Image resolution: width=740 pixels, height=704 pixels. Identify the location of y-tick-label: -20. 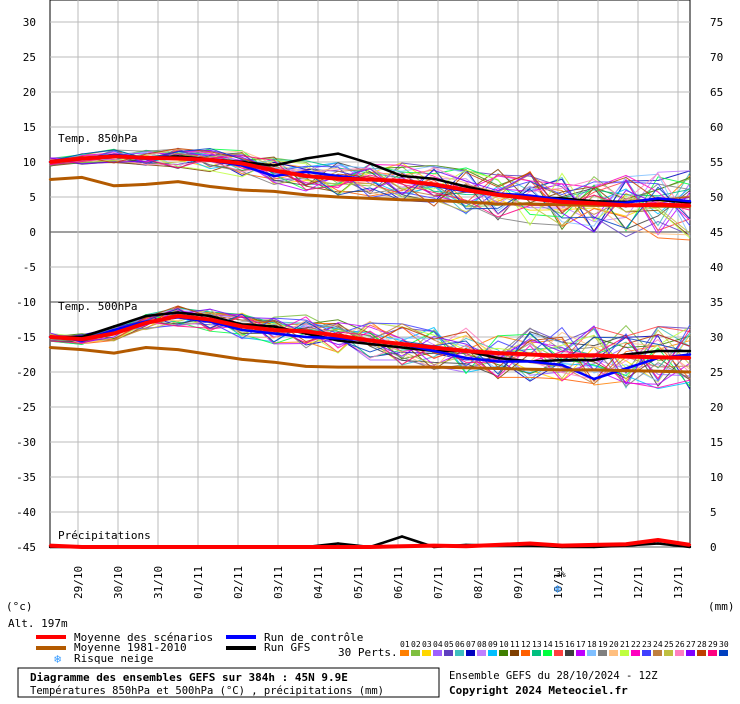
(26, 372).